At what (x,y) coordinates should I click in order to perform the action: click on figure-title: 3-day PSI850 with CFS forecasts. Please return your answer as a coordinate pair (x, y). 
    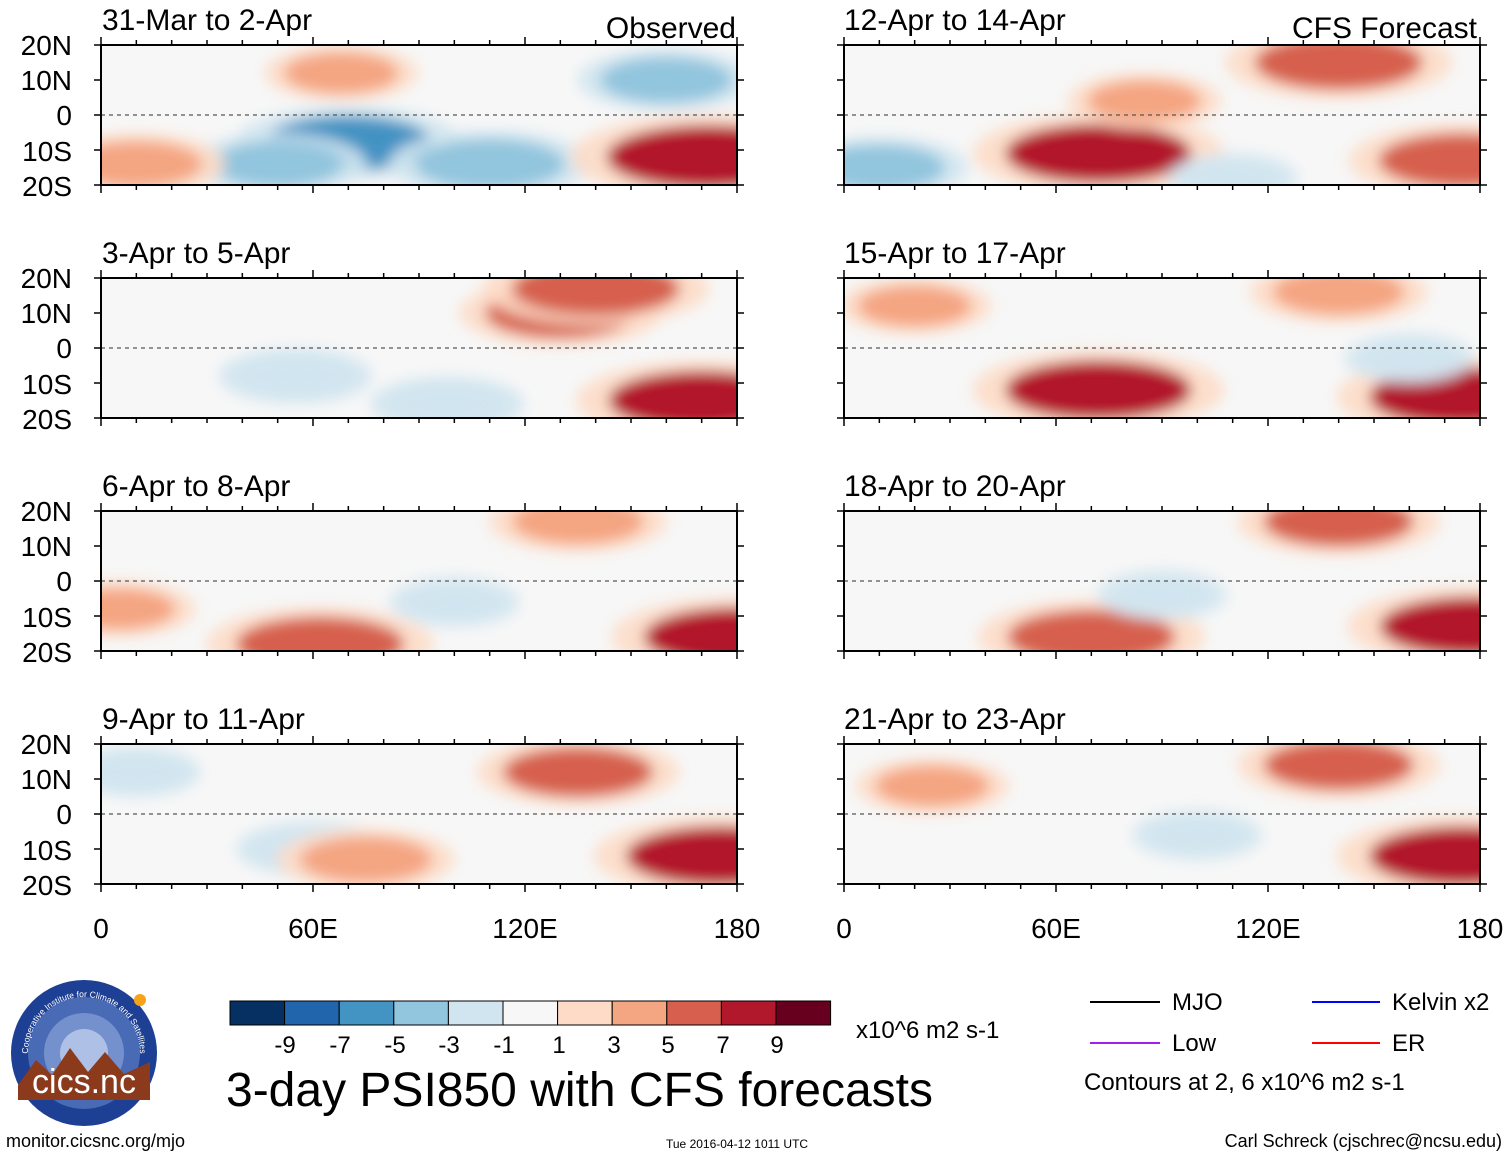
    Looking at the image, I should click on (579, 1090).